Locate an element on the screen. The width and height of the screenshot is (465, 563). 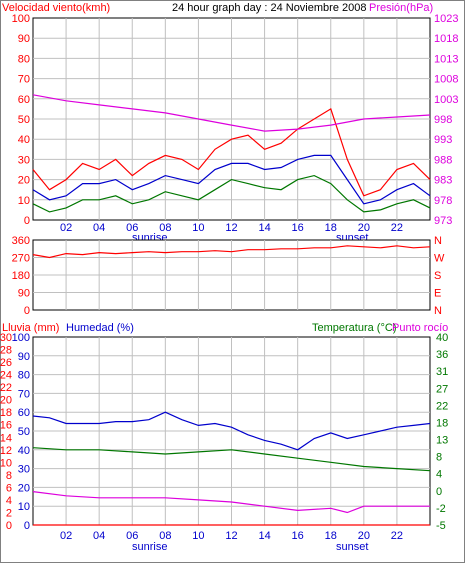
humidity-line is located at coordinates (231, 431).